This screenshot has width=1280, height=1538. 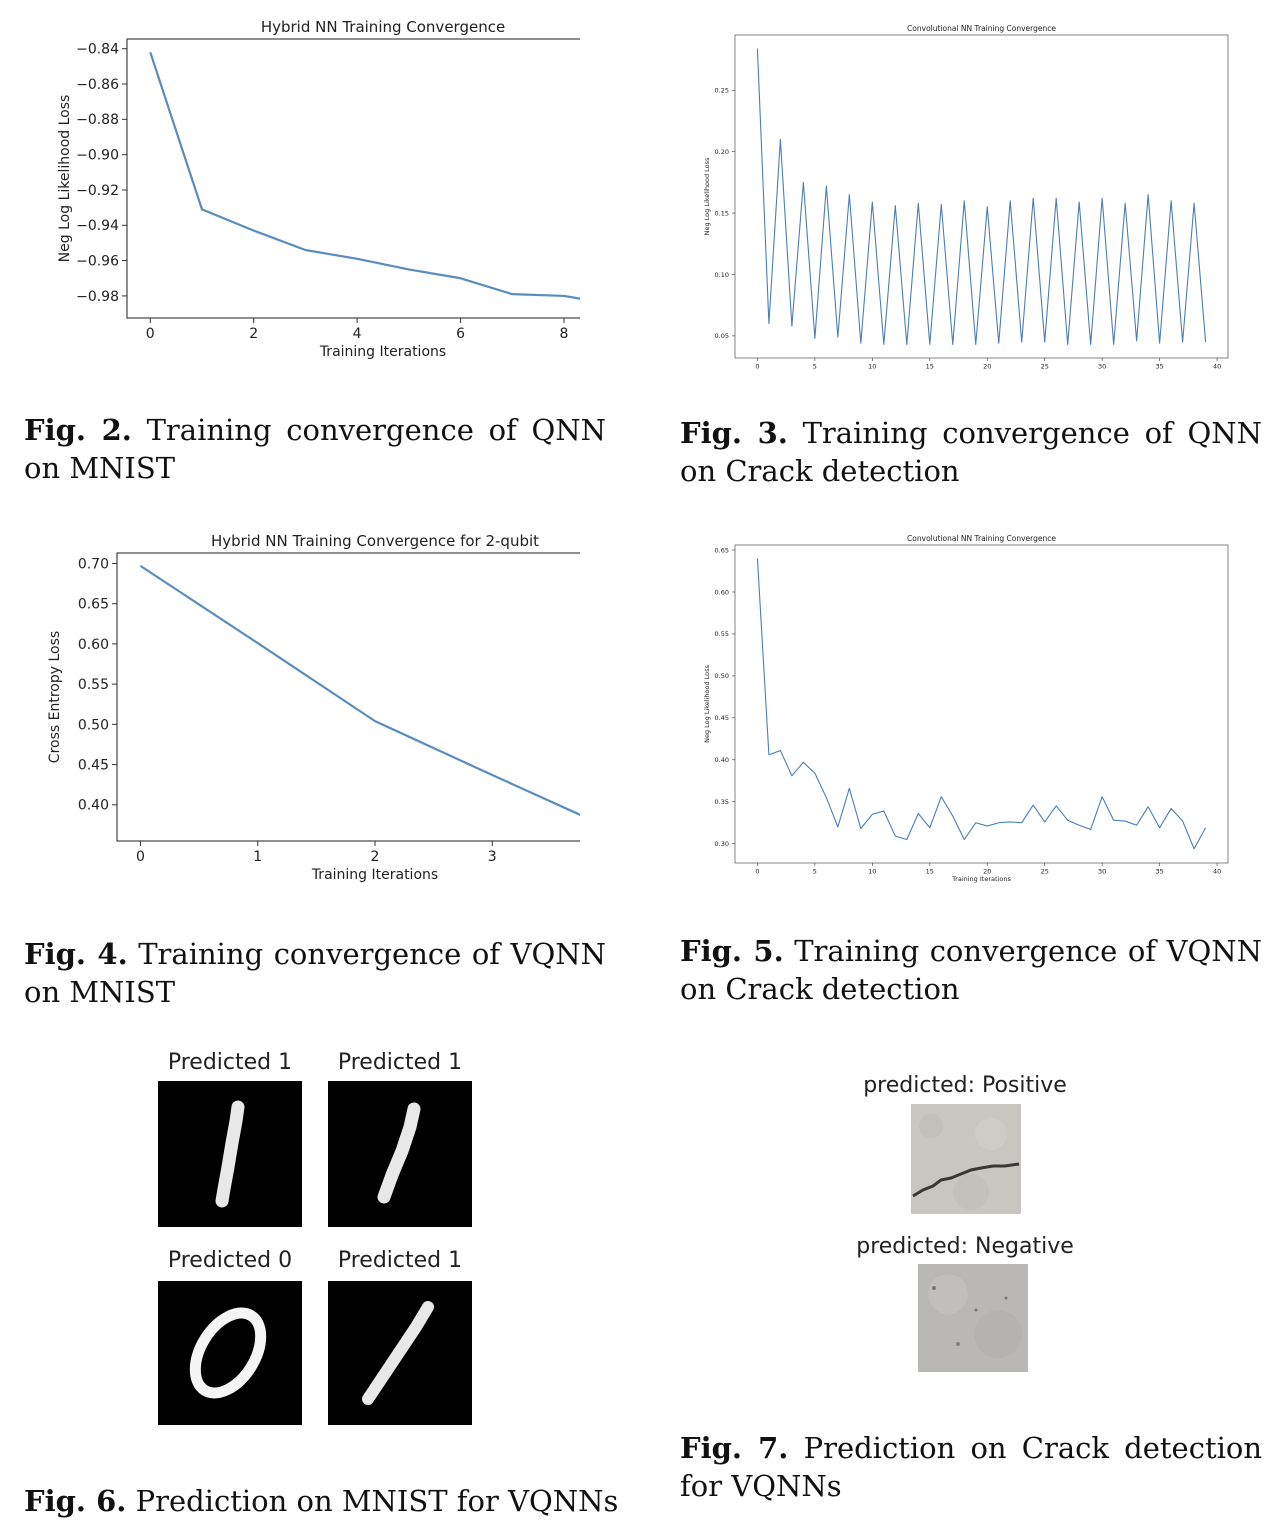 I want to click on fig5-chart-title: Convolutional NN Training Convergence, so click(x=981, y=538).